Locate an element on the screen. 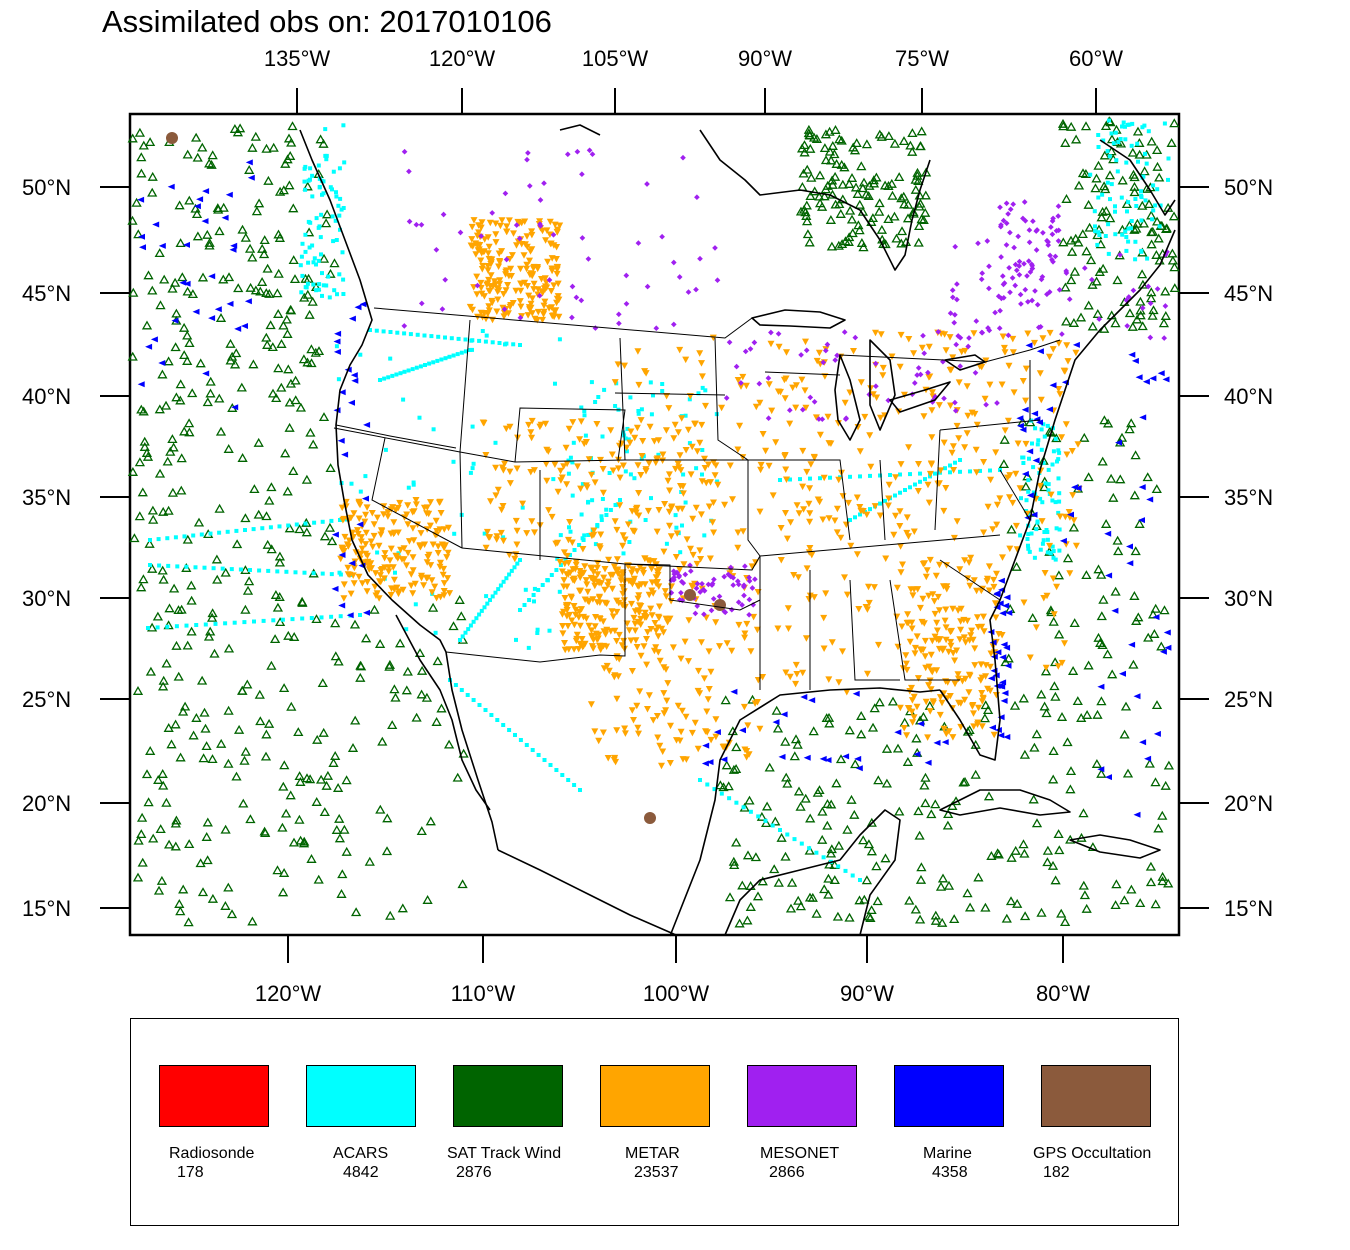  top-ticks is located at coordinates (696, 101).